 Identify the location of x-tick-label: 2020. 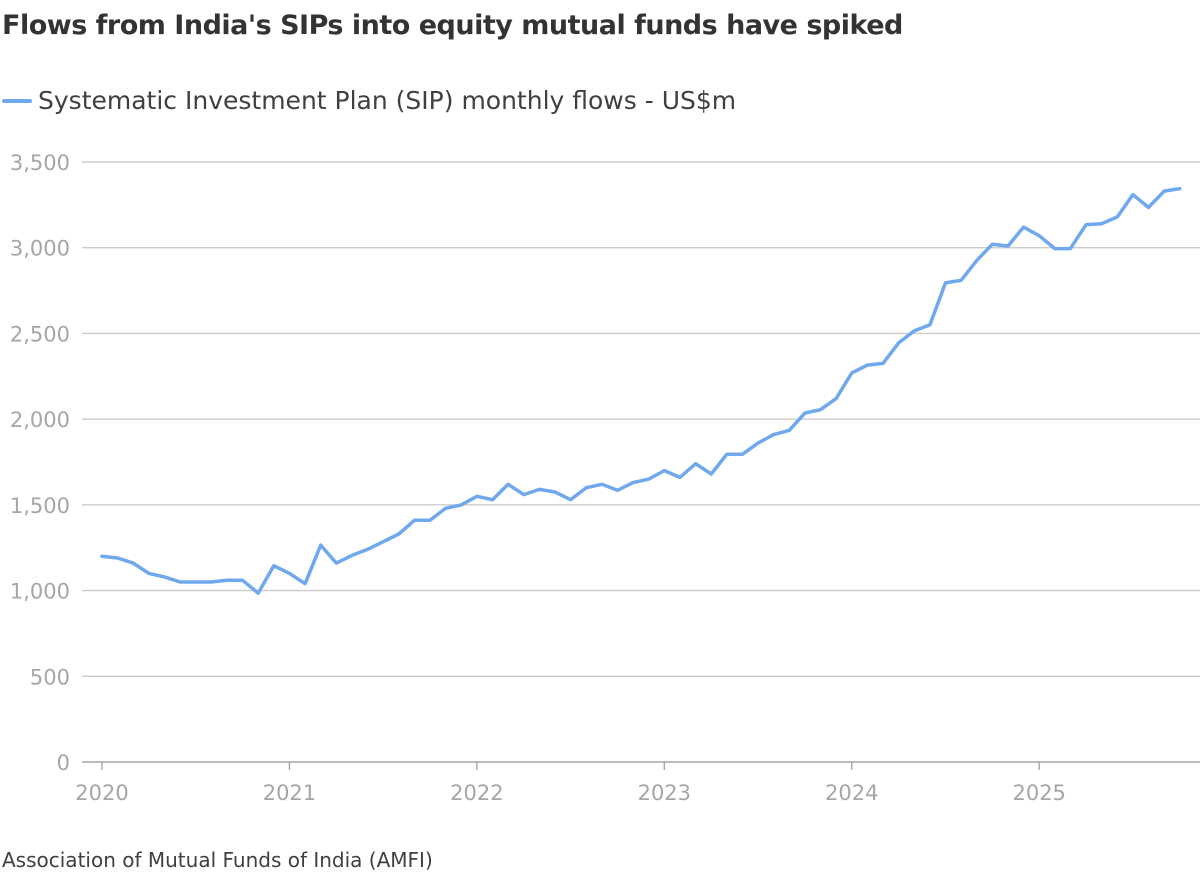
(101, 793).